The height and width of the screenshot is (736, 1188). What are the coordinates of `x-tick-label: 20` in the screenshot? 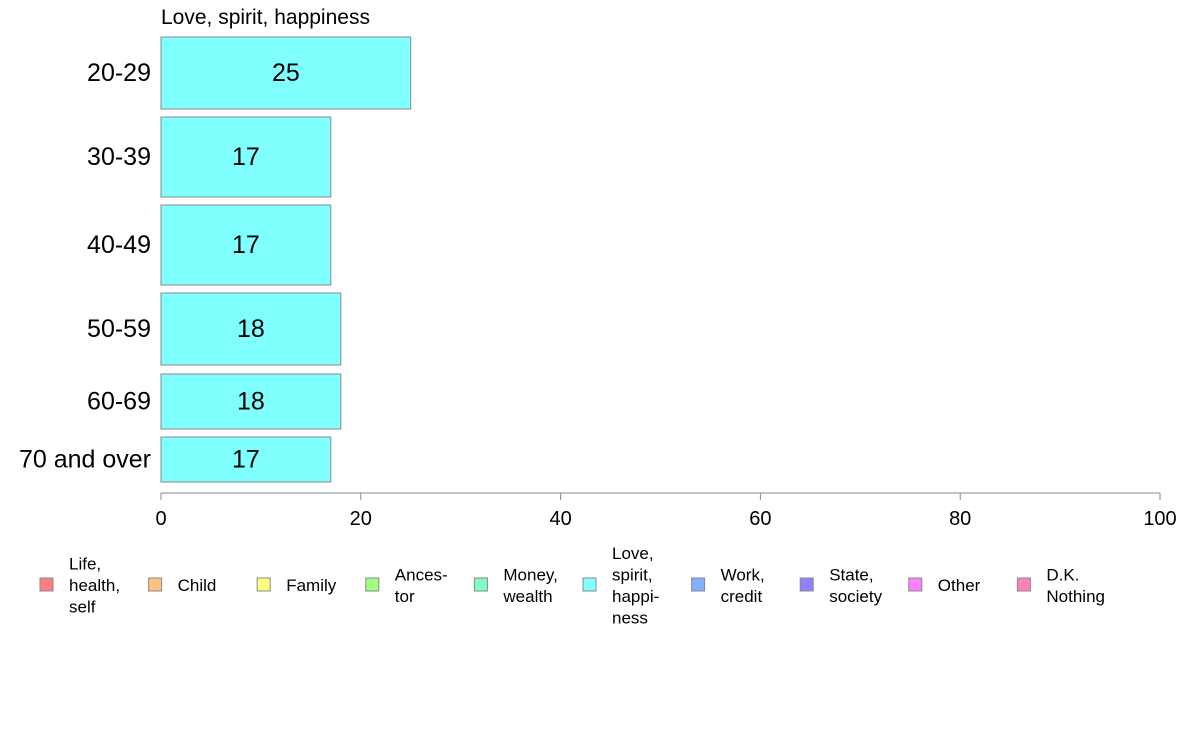 It's located at (361, 519).